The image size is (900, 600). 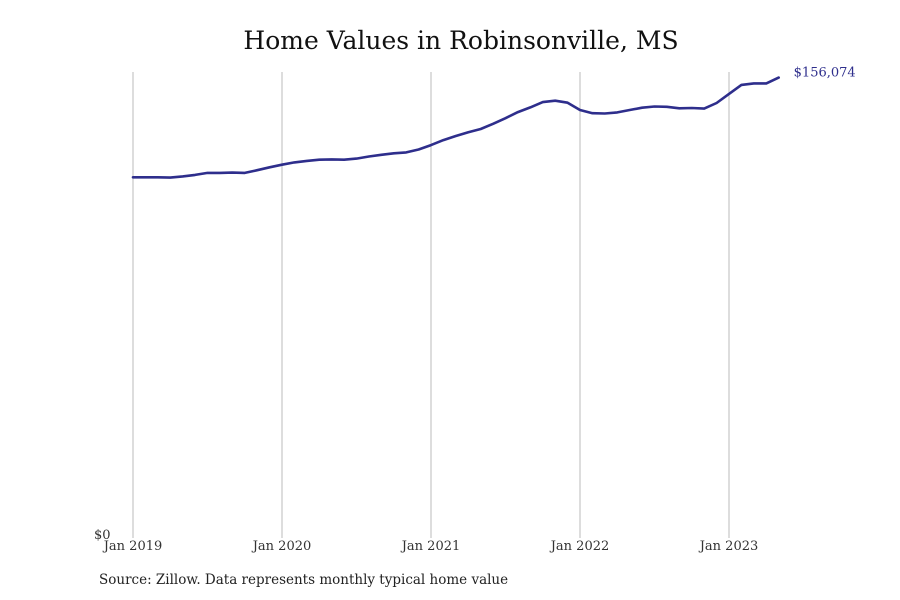 I want to click on series-layer, so click(x=456, y=127).